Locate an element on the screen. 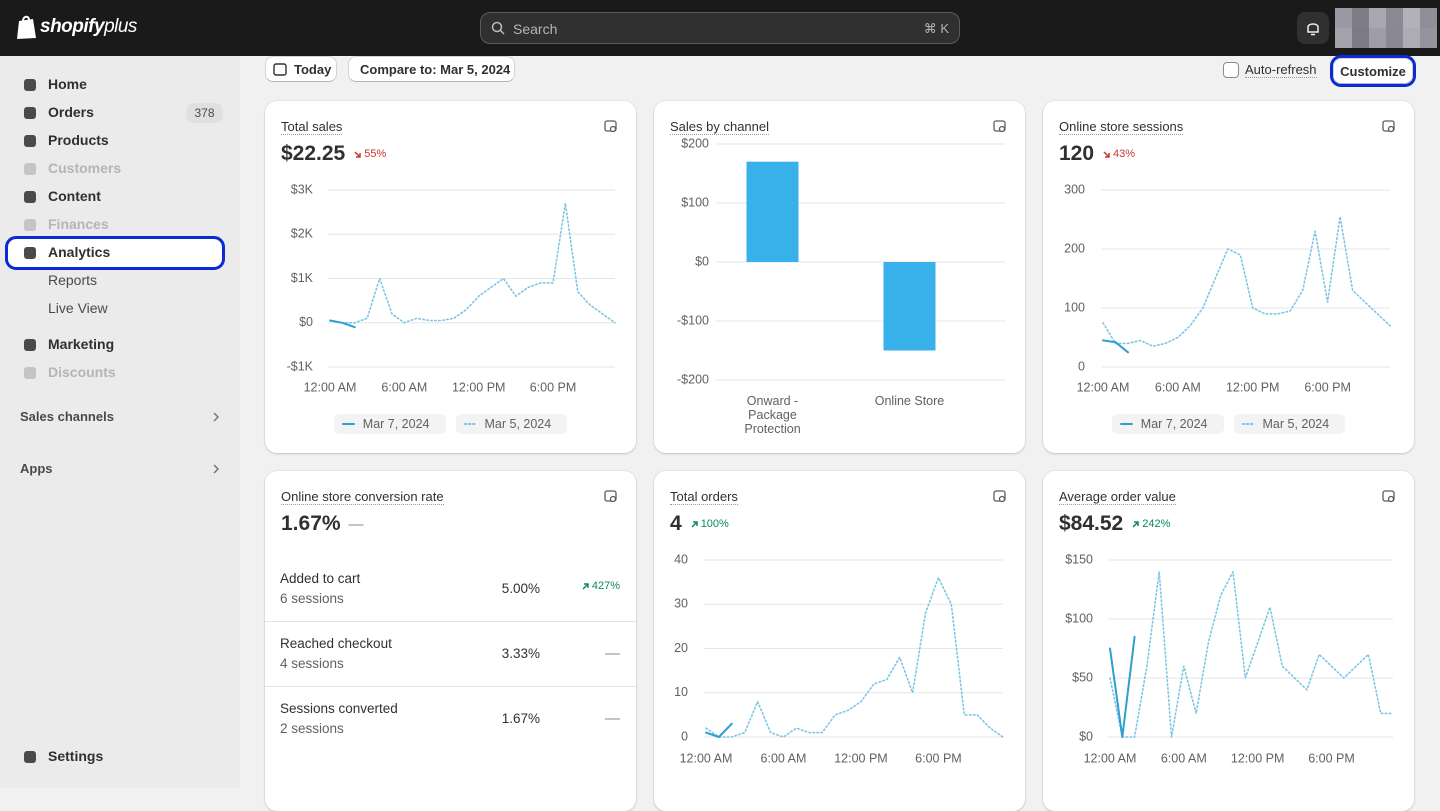 The height and width of the screenshot is (811, 1440). search-icon is located at coordinates (498, 28).